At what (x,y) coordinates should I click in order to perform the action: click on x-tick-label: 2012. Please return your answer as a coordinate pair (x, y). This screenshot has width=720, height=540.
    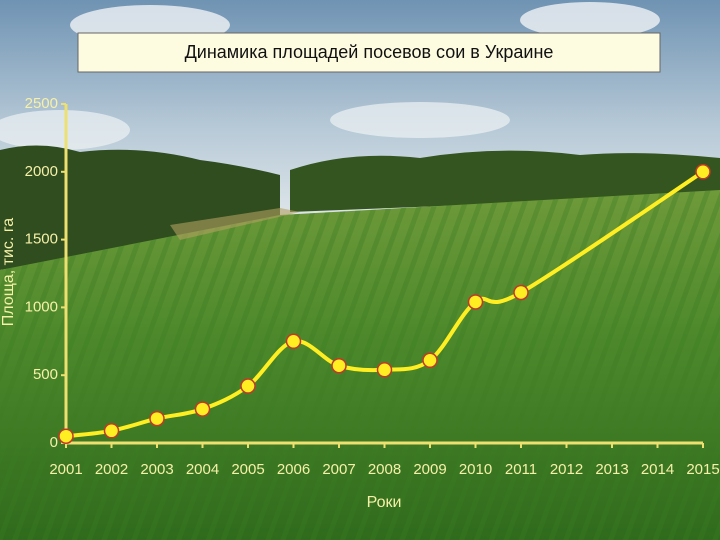
    Looking at the image, I should click on (566, 469).